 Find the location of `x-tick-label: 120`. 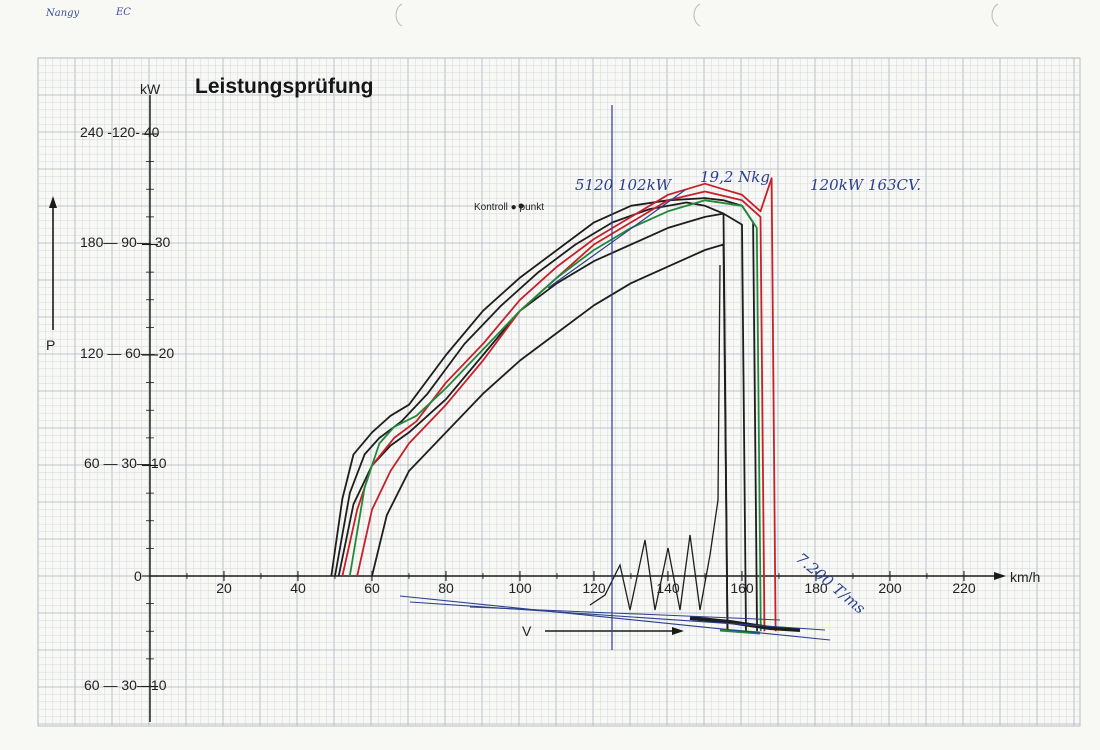

x-tick-label: 120 is located at coordinates (594, 588).